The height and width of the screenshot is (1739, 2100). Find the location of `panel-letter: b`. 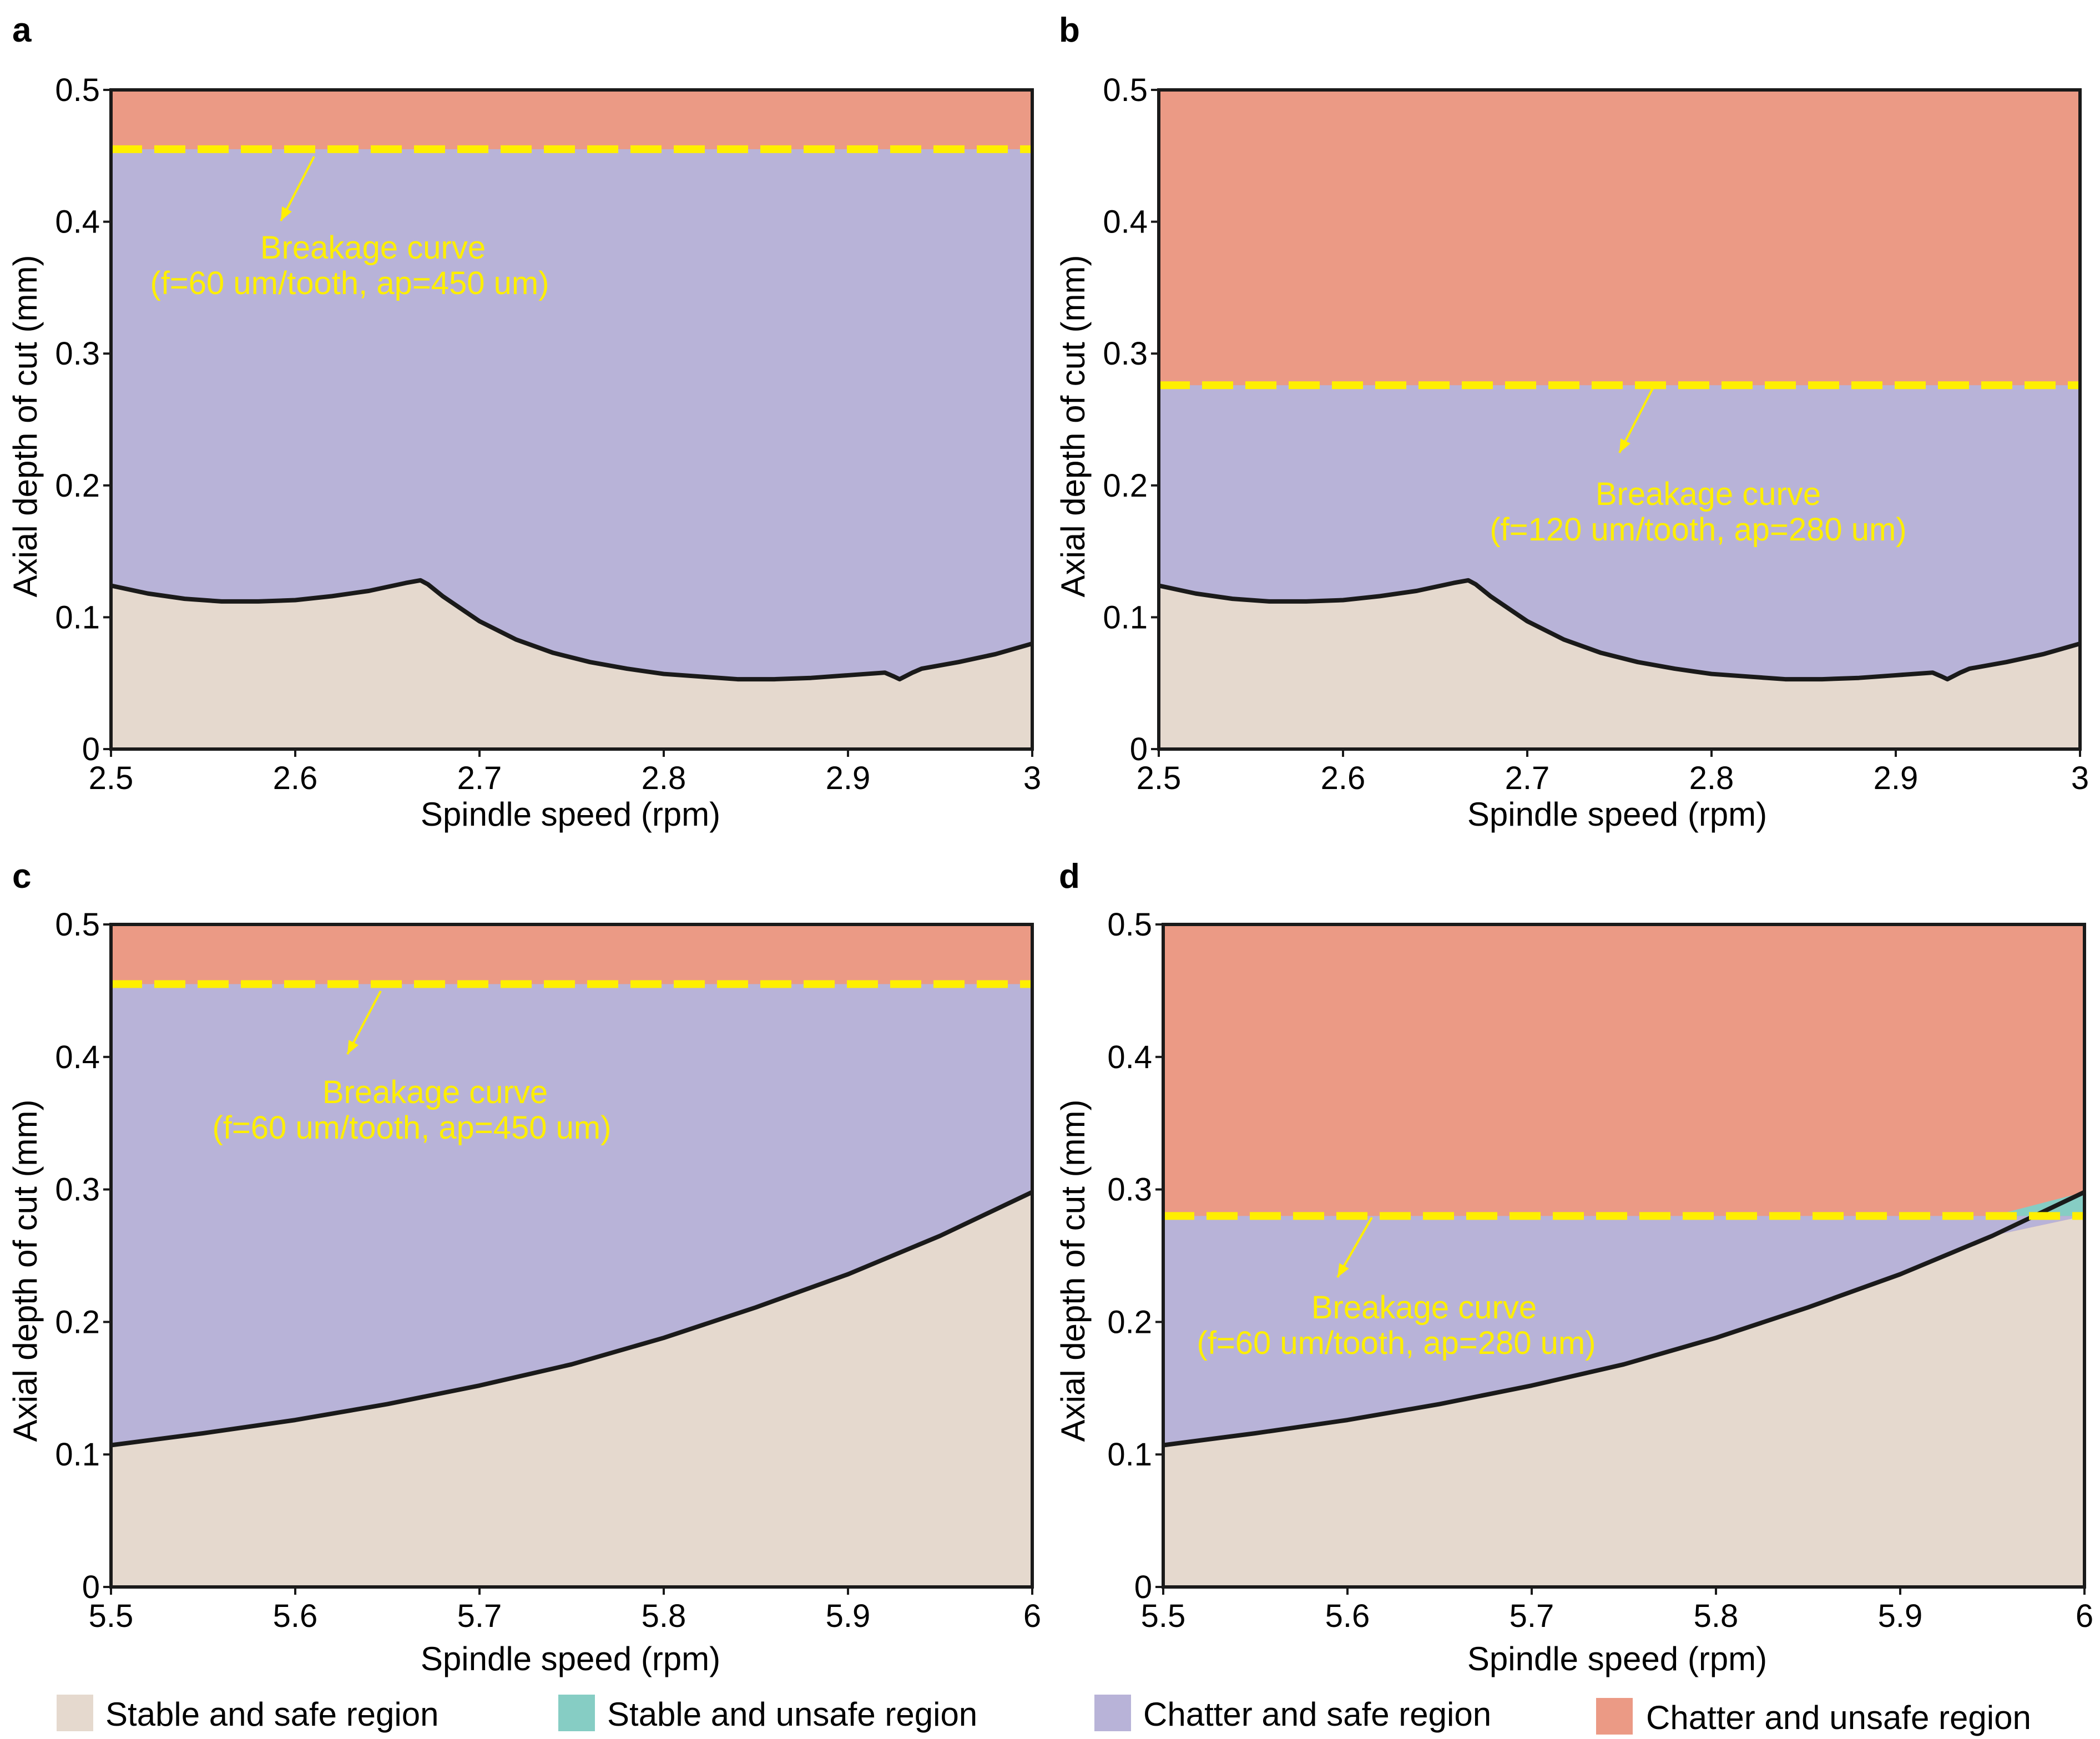

panel-letter: b is located at coordinates (1069, 30).